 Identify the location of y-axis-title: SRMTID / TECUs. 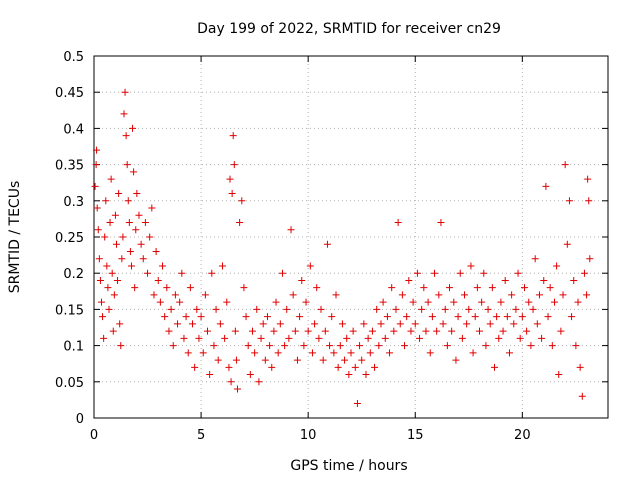
(15, 237).